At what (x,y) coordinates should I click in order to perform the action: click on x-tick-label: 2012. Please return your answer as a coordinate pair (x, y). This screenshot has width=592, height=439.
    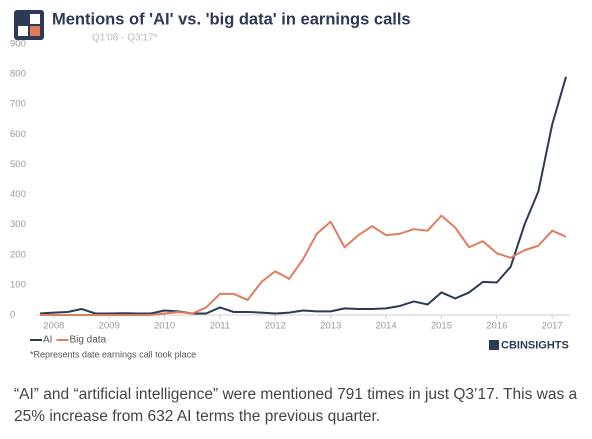
    Looking at the image, I should click on (275, 326).